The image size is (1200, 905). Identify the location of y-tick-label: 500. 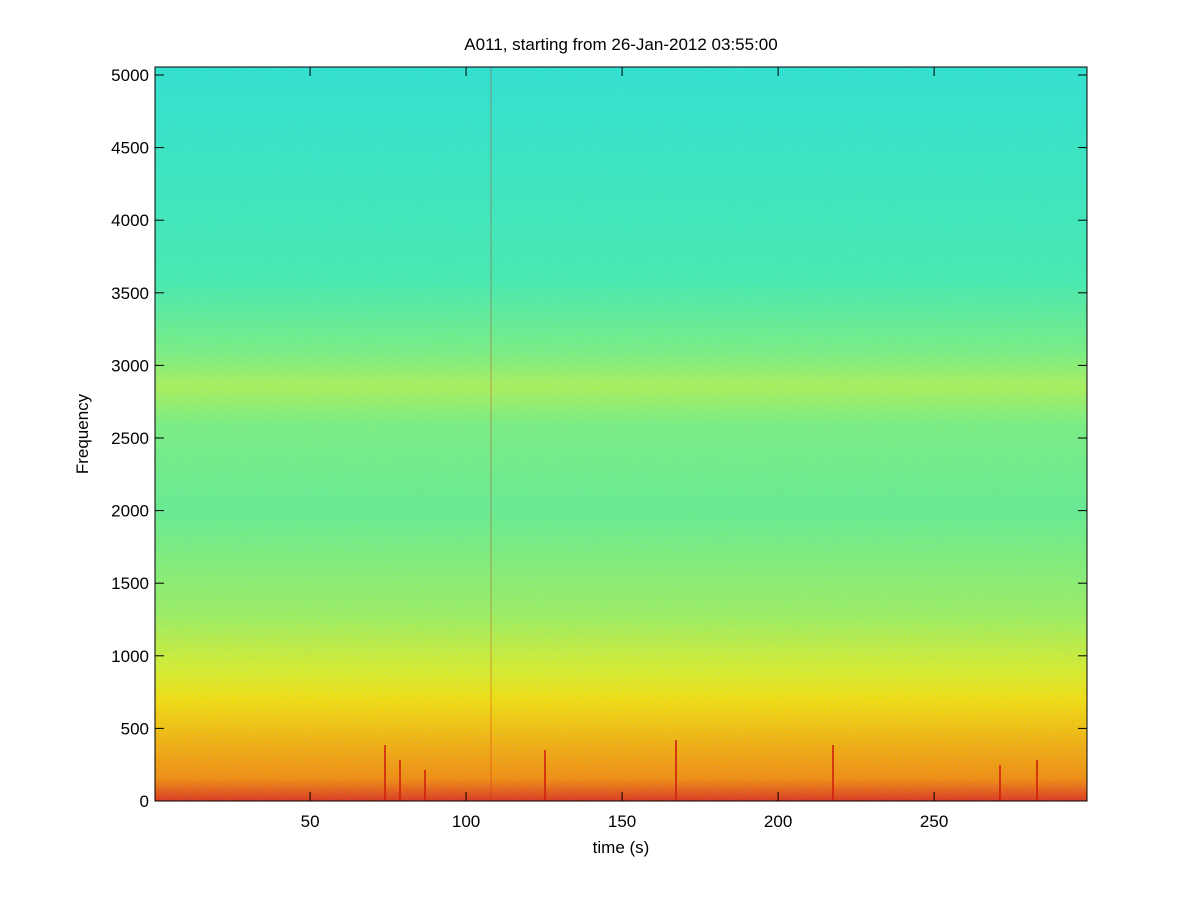
(135, 728).